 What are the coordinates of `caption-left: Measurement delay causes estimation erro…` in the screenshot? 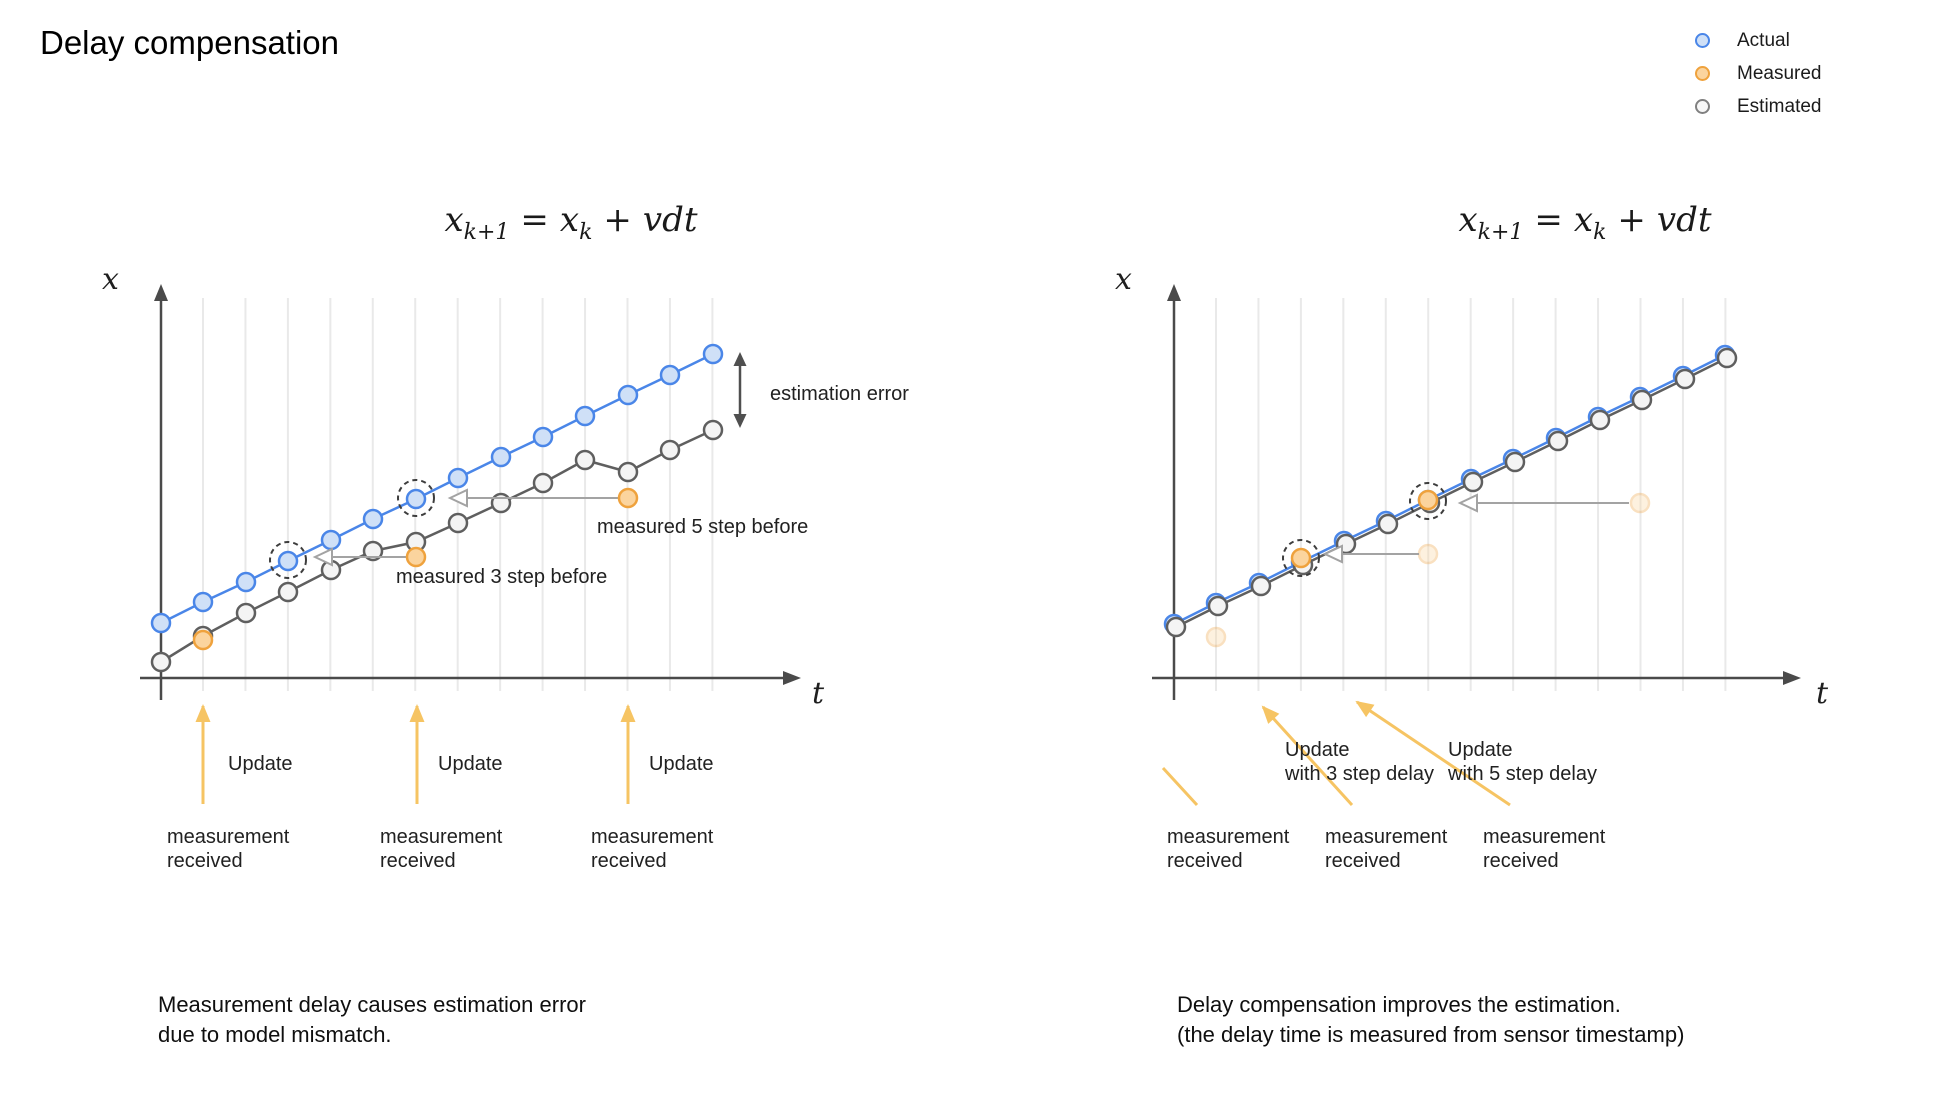 It's located at (372, 1020).